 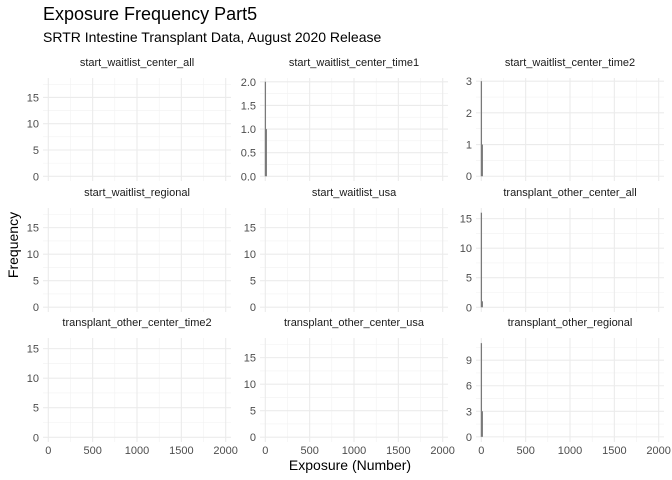 What do you see at coordinates (248, 177) in the screenshot?
I see `y-tick-label: 0.0` at bounding box center [248, 177].